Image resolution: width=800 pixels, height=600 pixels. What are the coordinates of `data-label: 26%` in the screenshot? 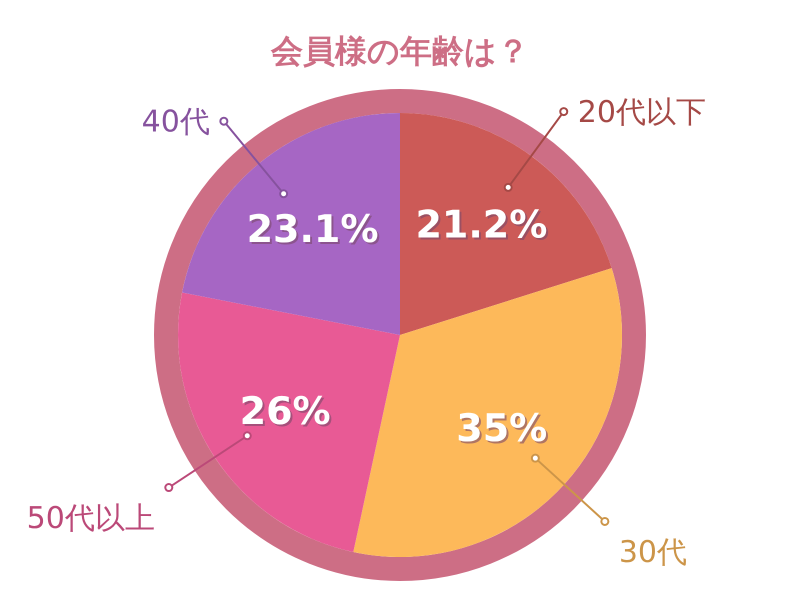 It's located at (285, 411).